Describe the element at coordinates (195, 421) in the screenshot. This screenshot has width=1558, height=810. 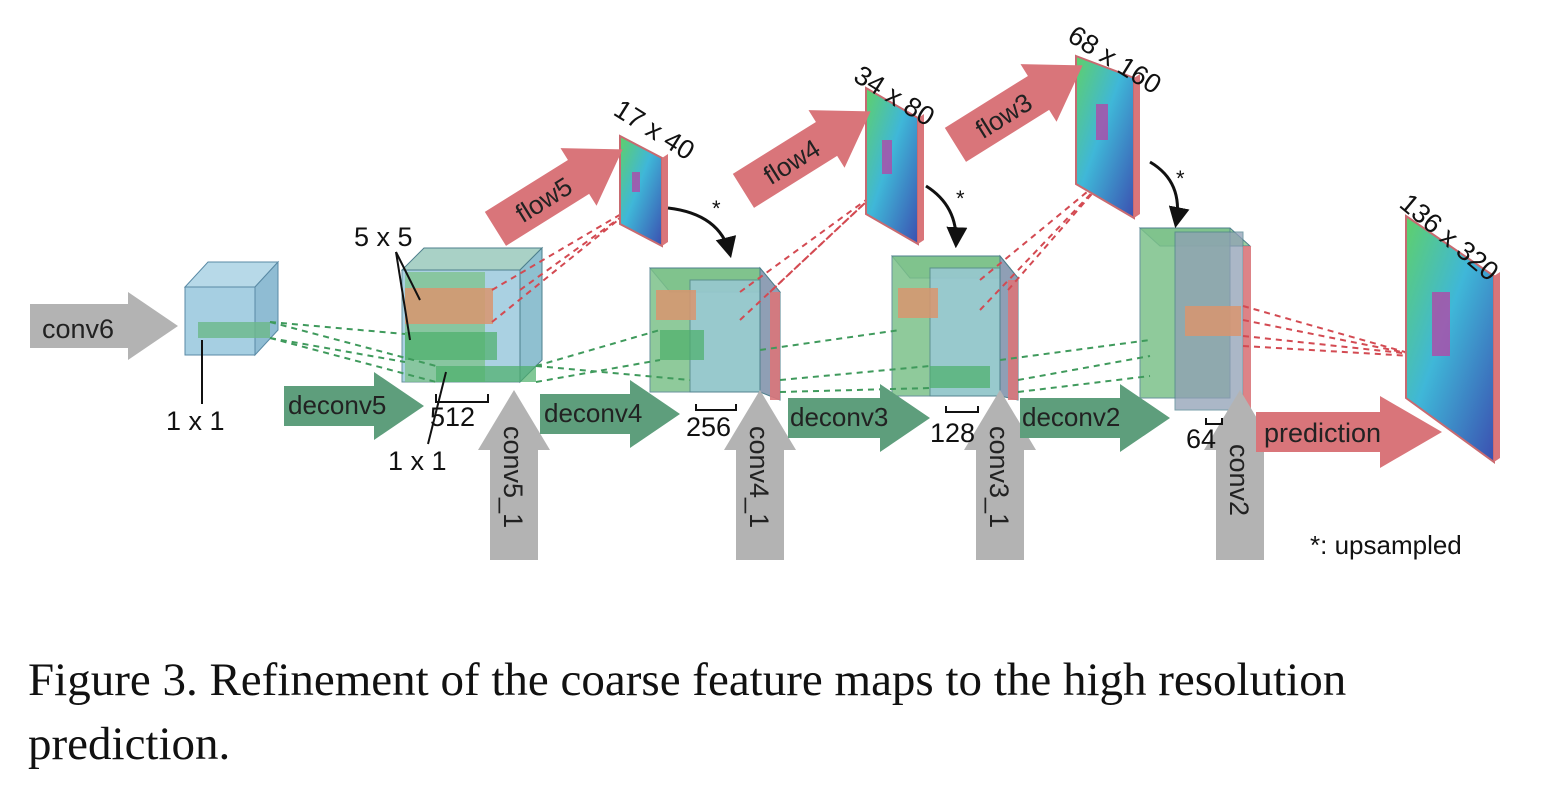
I see `kernel-1x1-conv6: 1 x 1` at that location.